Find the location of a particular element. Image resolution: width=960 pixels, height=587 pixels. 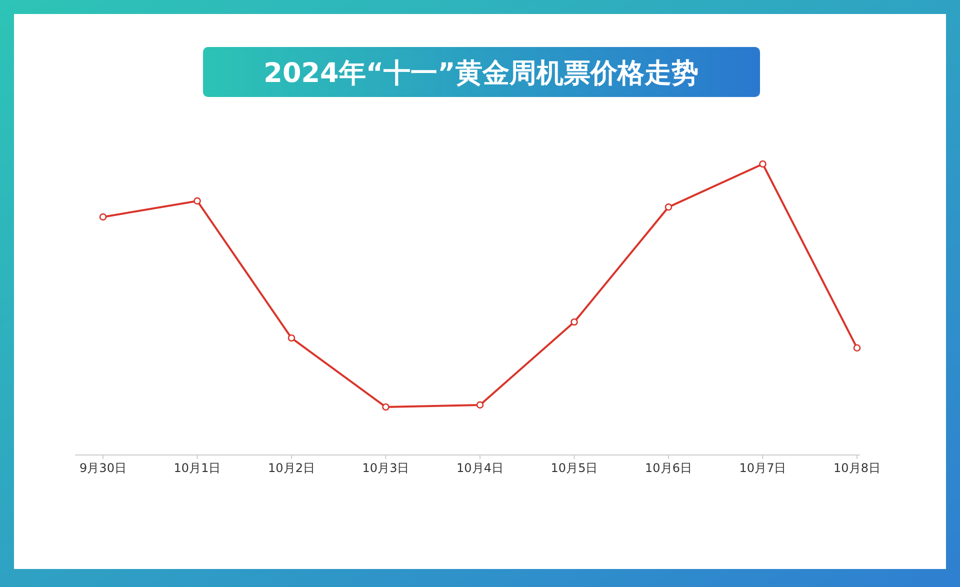

x-tick-label: 10月8日 is located at coordinates (857, 468).